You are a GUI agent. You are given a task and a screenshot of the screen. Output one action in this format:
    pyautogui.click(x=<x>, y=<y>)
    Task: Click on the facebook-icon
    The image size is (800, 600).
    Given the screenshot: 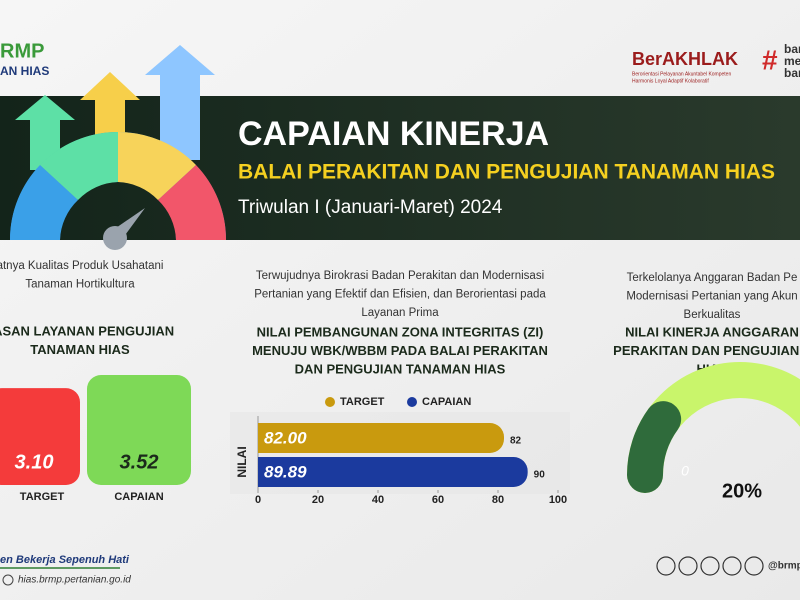 What is the action you would take?
    pyautogui.click(x=666, y=566)
    